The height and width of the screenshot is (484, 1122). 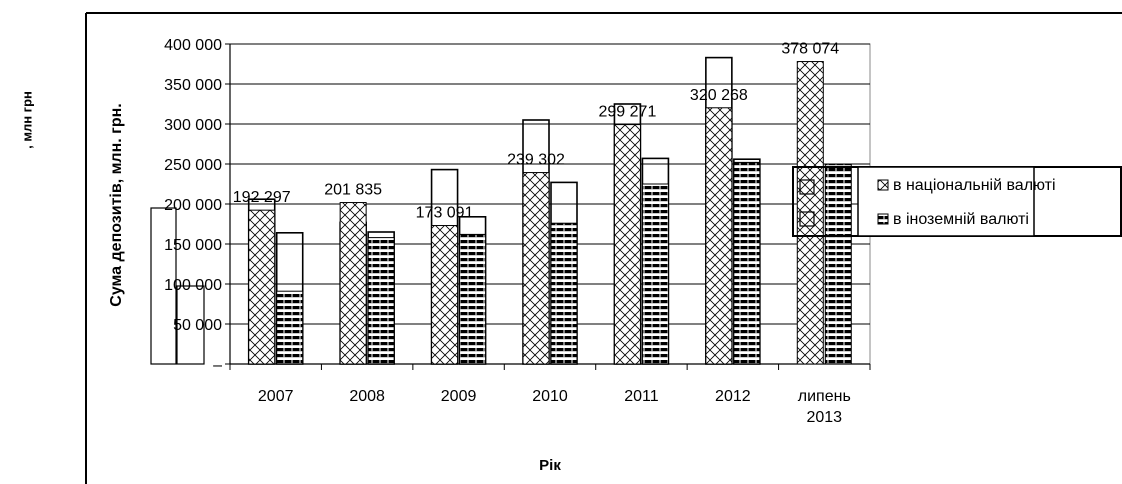 What do you see at coordinates (824, 396) in the screenshot?
I see `x-tick-label: липень` at bounding box center [824, 396].